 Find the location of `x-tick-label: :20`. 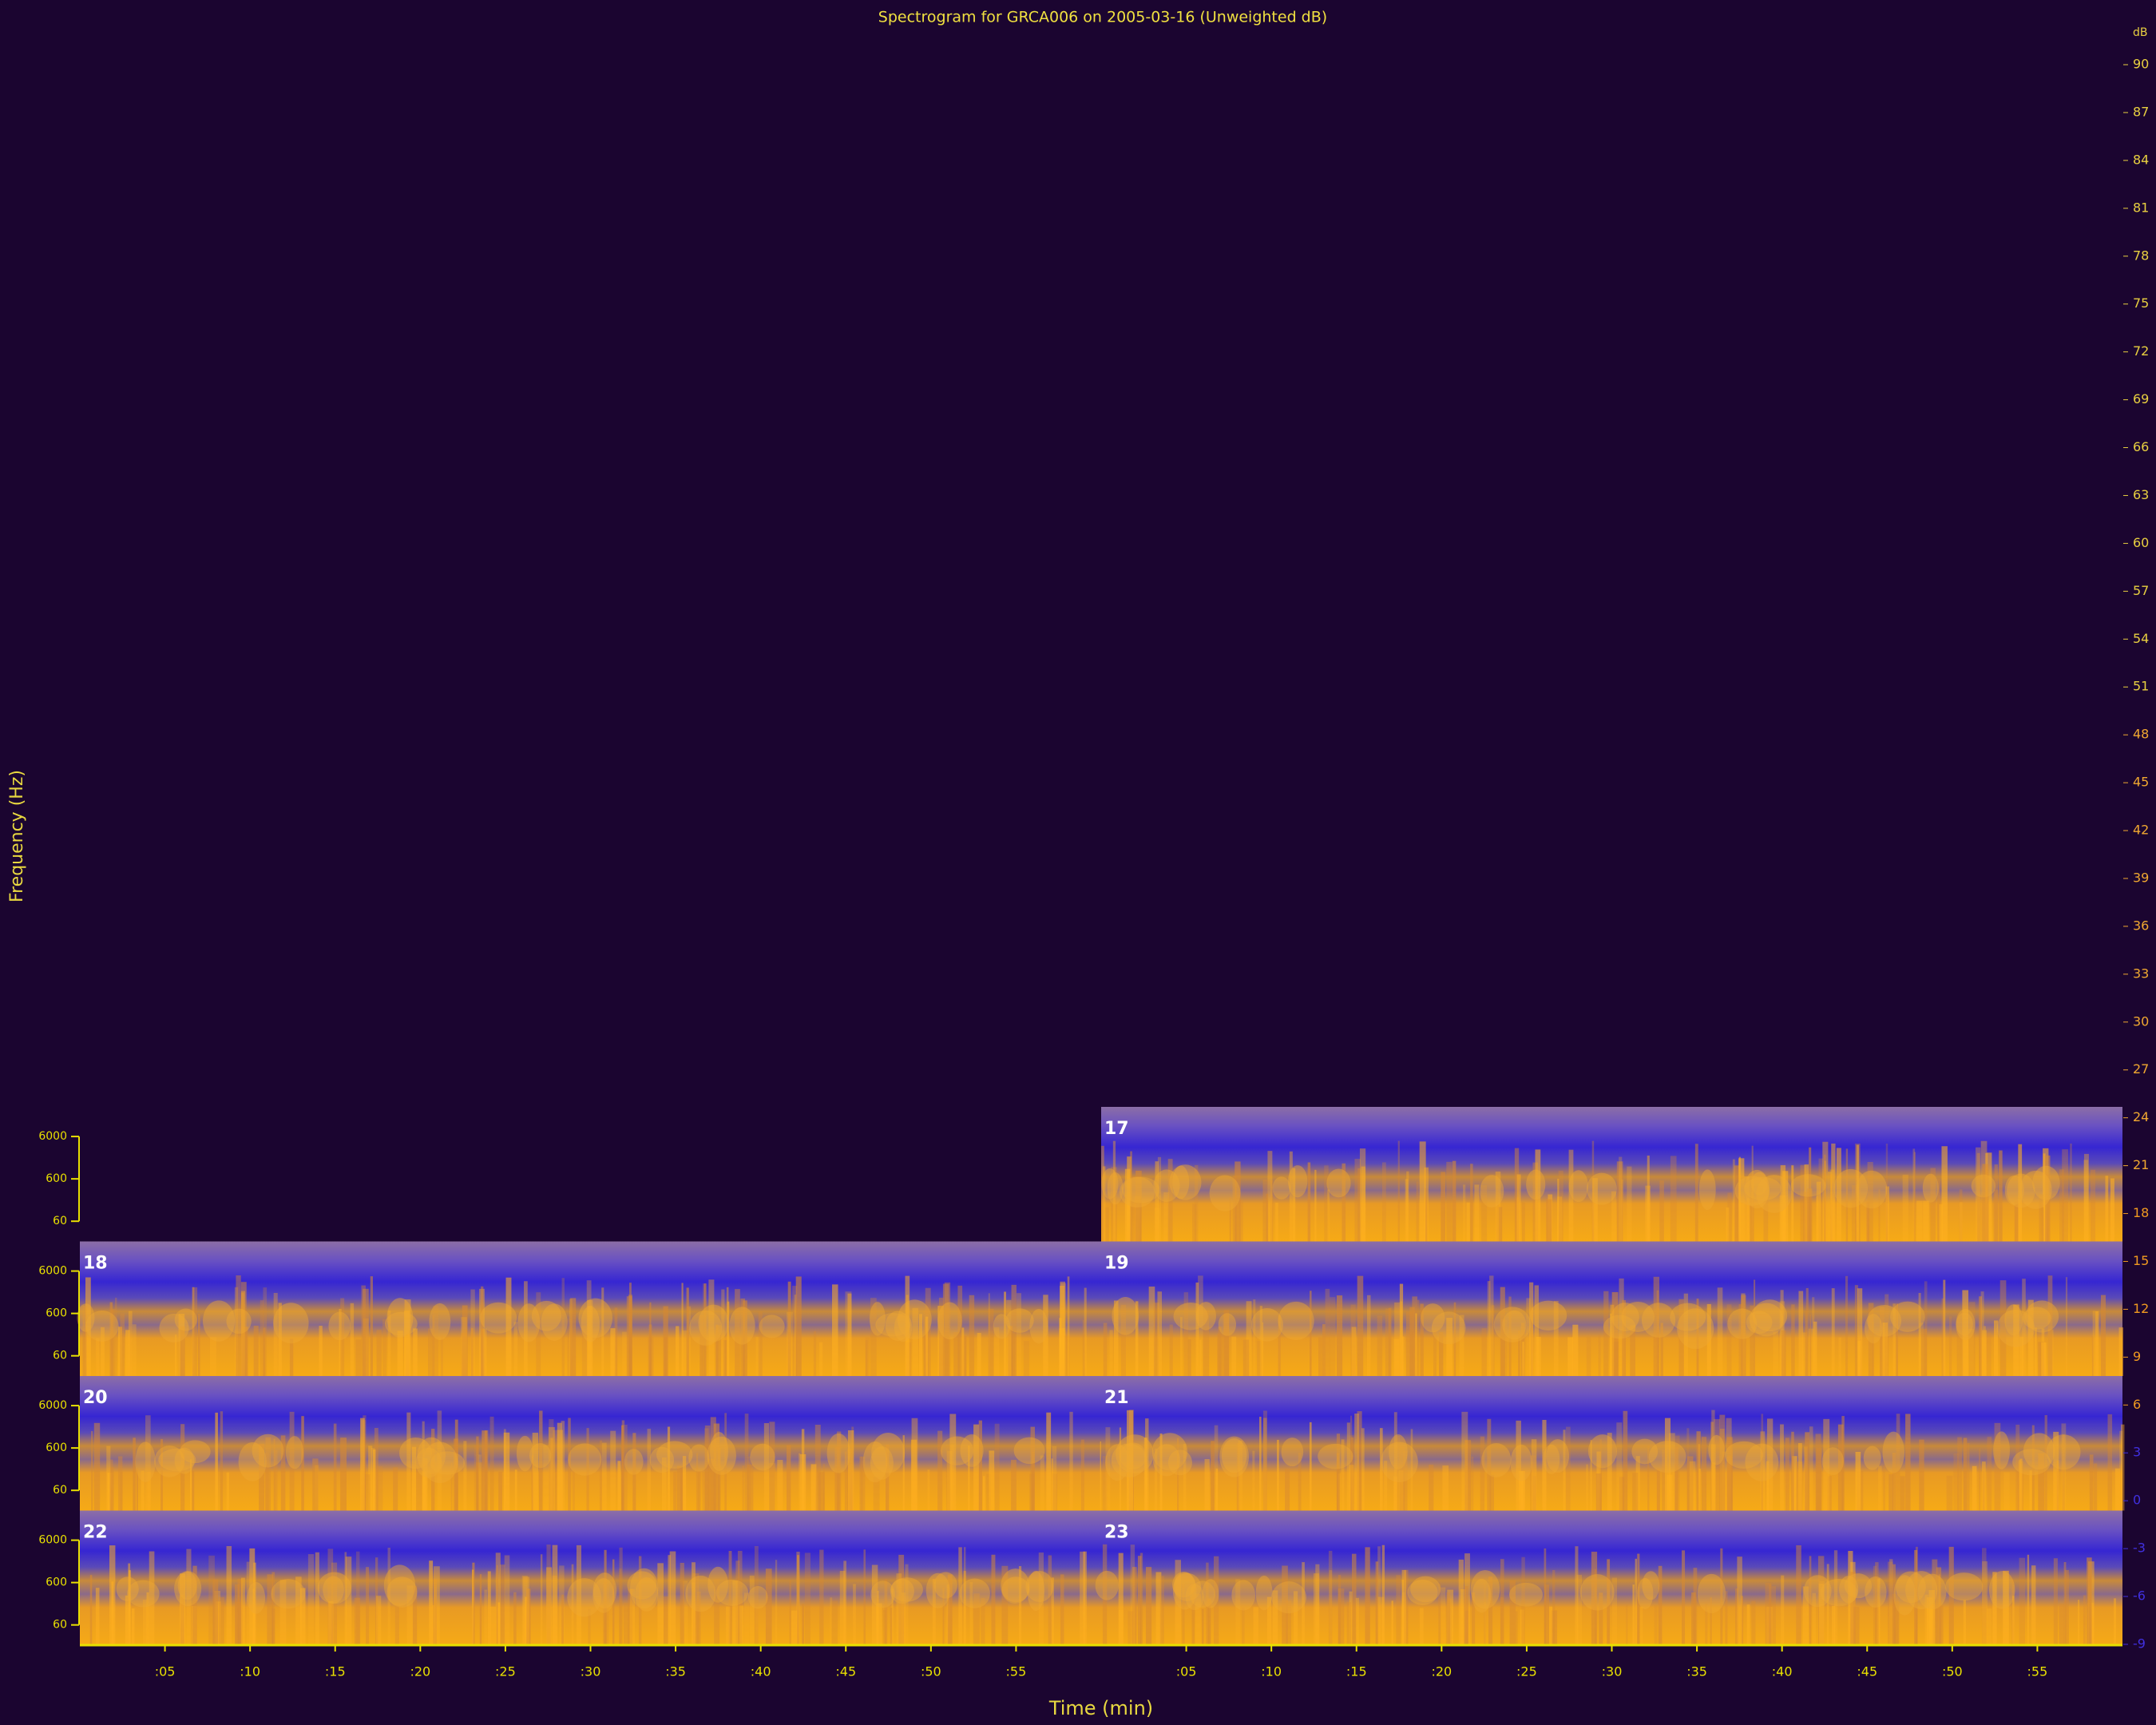

x-tick-label: :20 is located at coordinates (420, 1672).